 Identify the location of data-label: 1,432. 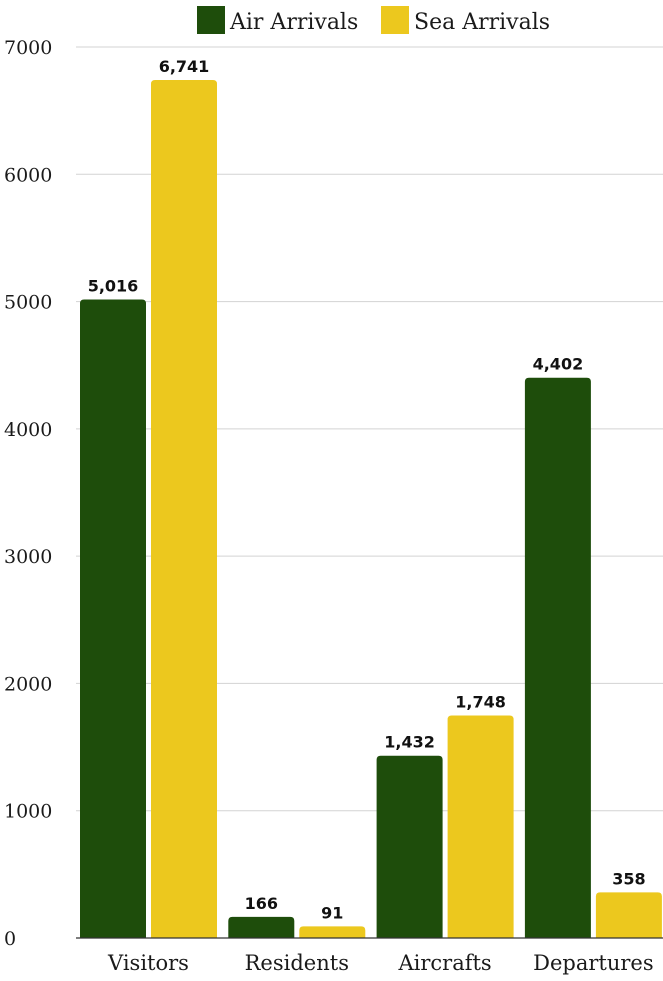
(409, 742).